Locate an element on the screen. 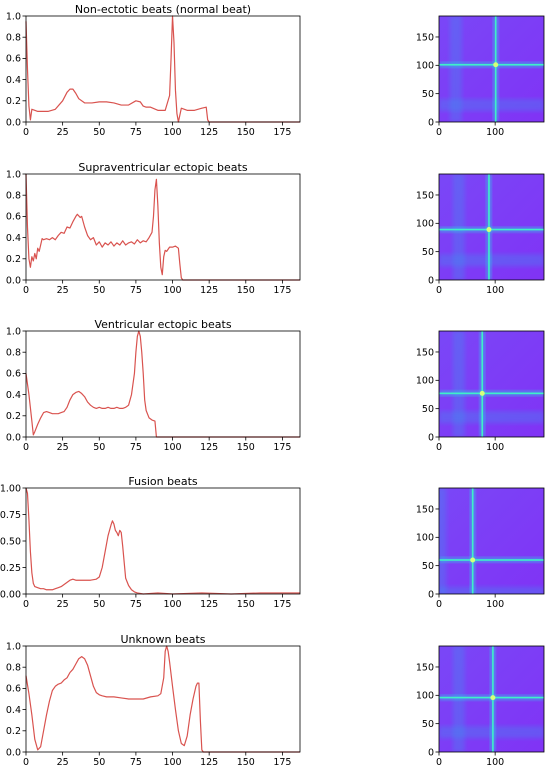 Image resolution: width=557 pixels, height=772 pixels. heatmap-3: 0 100 0 50 100 150 is located at coordinates (480, 548).